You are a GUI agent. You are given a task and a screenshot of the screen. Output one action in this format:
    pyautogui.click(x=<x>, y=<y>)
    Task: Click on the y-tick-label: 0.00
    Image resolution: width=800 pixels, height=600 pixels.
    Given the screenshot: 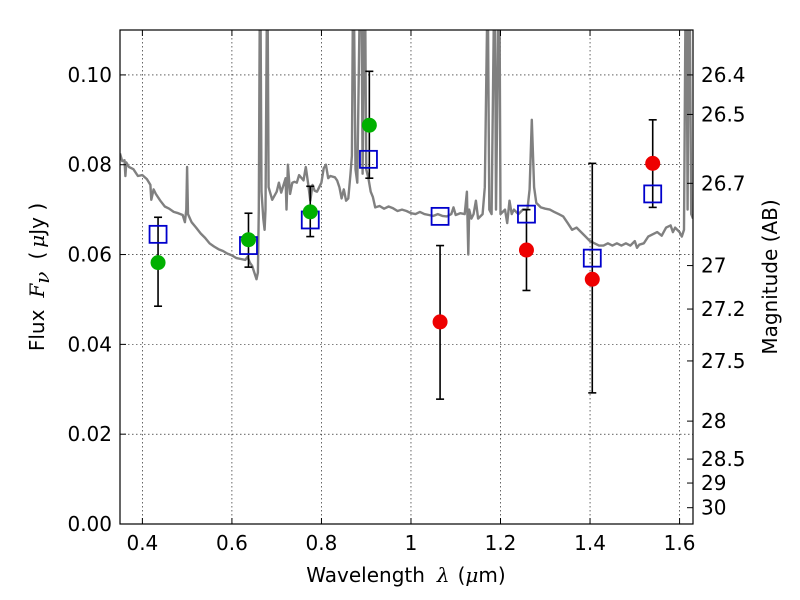 What is the action you would take?
    pyautogui.click(x=89, y=524)
    